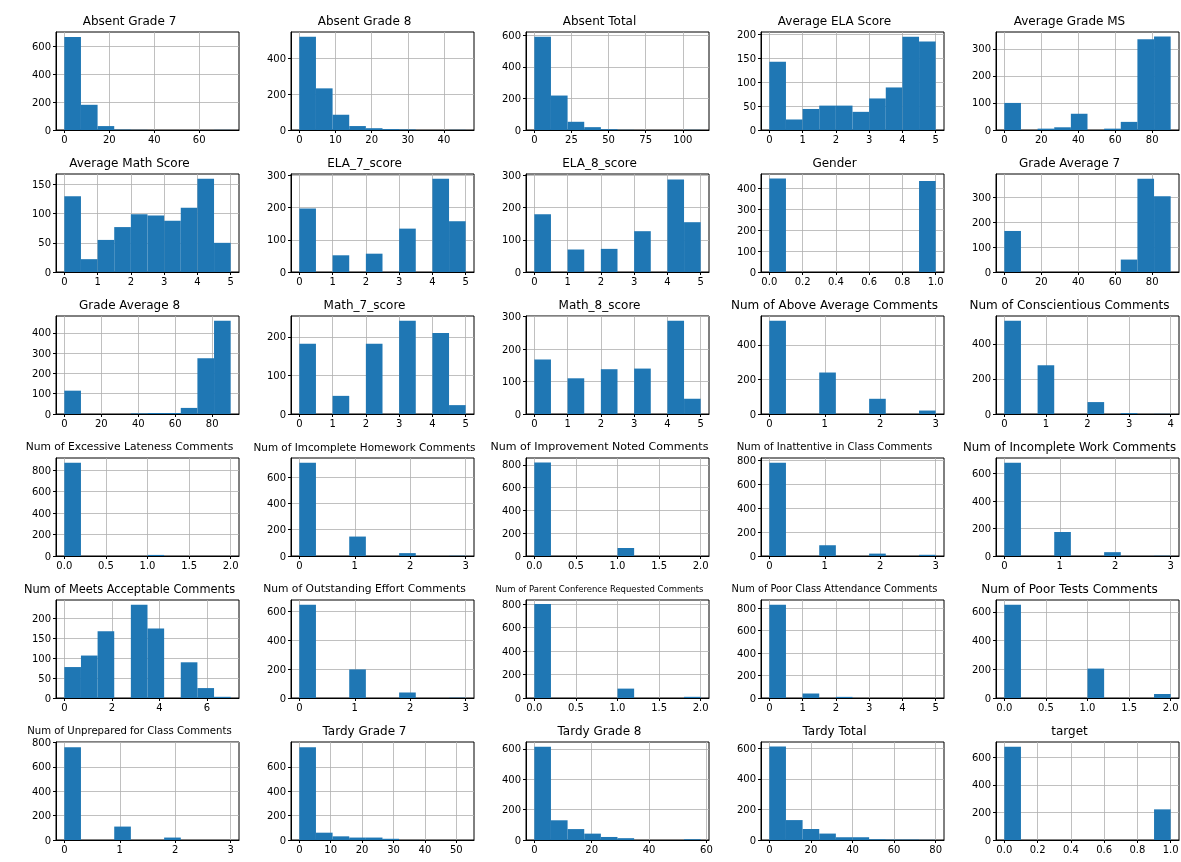 The height and width of the screenshot is (862, 1181). I want to click on chart-title: Tardy Total, so click(834, 731).